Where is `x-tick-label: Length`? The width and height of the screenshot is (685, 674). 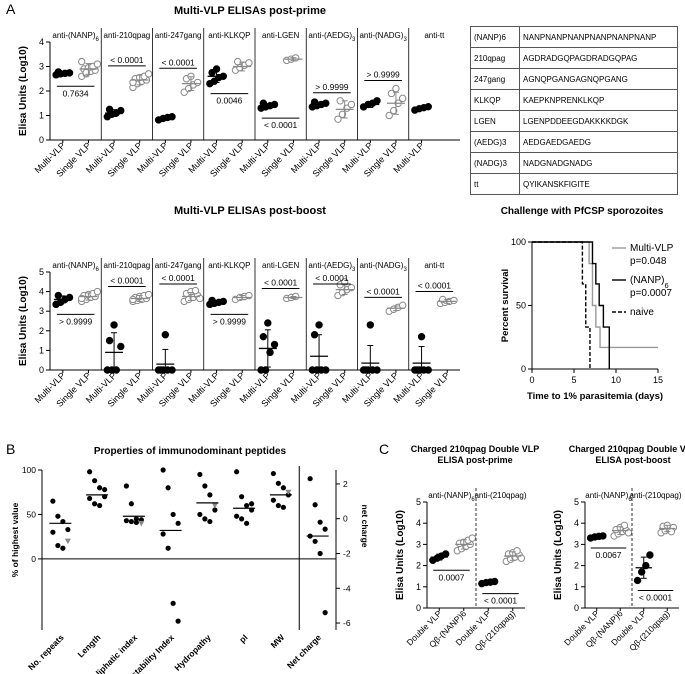
x-tick-label: Length is located at coordinates (88, 645).